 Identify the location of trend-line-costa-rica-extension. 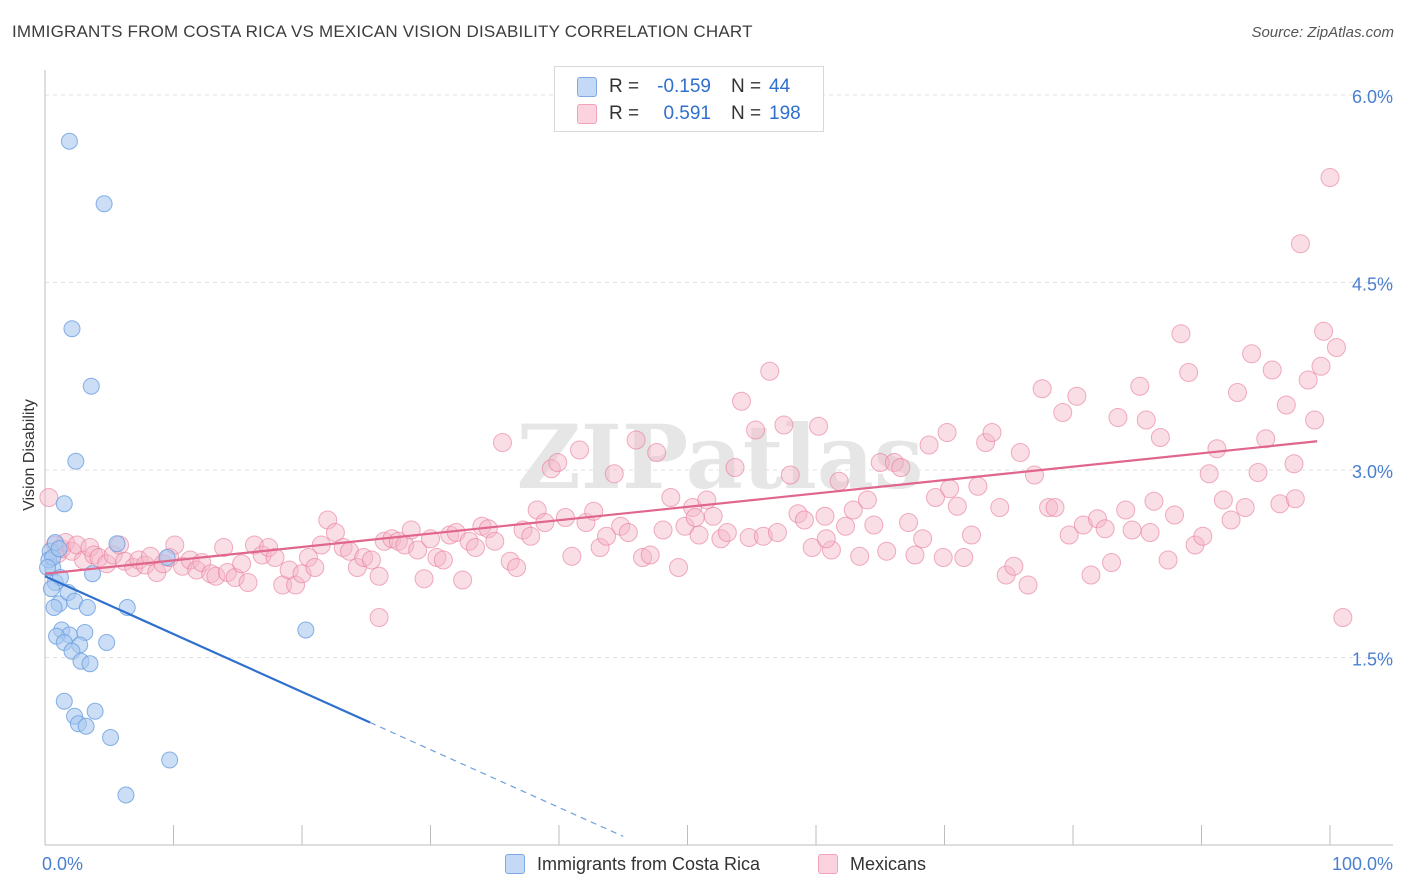
(496, 779).